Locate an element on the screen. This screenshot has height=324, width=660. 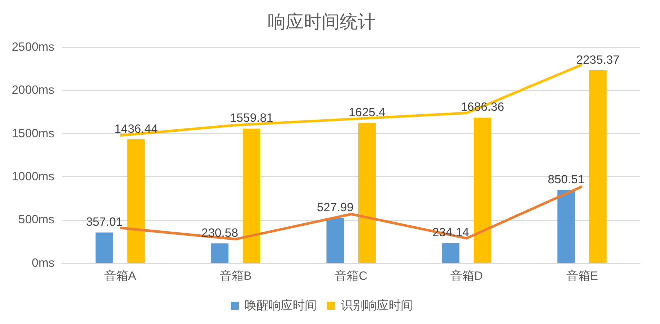
y-tick-label: 500ms is located at coordinates (36, 219).